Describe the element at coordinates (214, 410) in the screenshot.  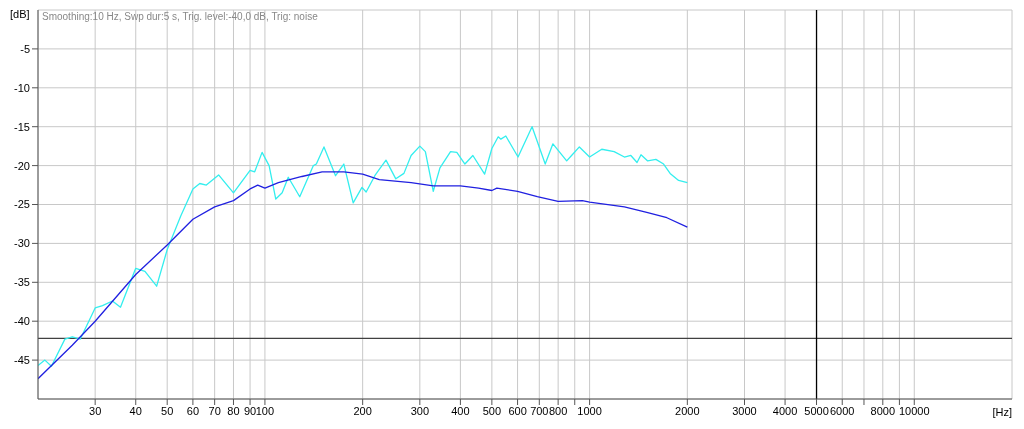
I see `x-tick-label: 70` at that location.